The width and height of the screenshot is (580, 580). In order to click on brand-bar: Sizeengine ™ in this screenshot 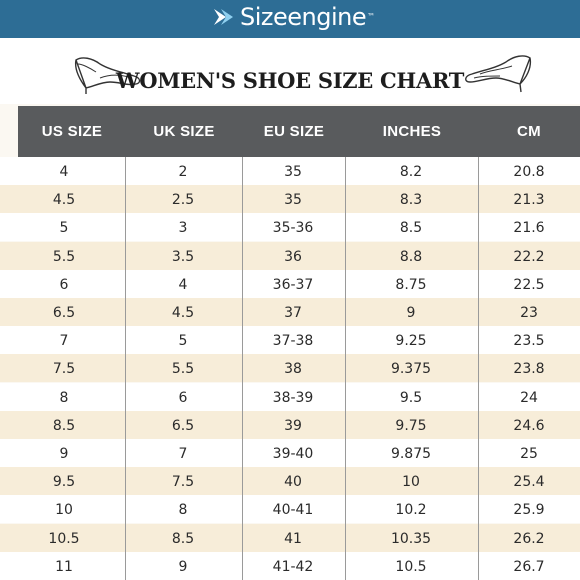, I will do `click(290, 19)`.